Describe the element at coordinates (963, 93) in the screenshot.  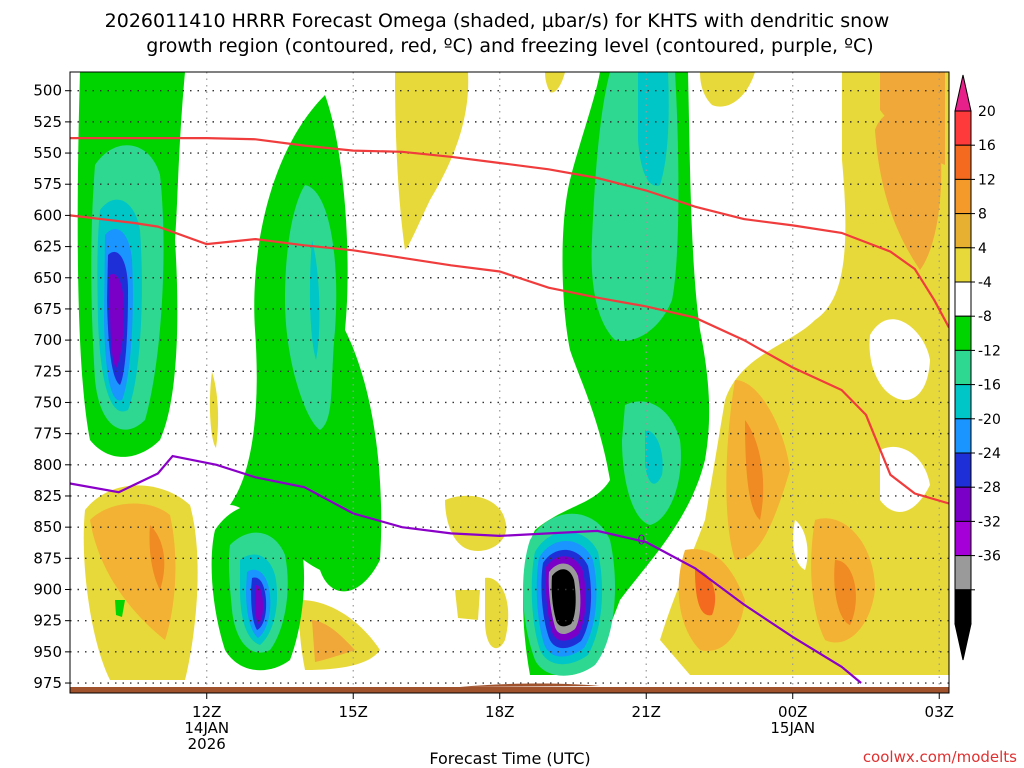
I see `colorbar-top-arrow` at that location.